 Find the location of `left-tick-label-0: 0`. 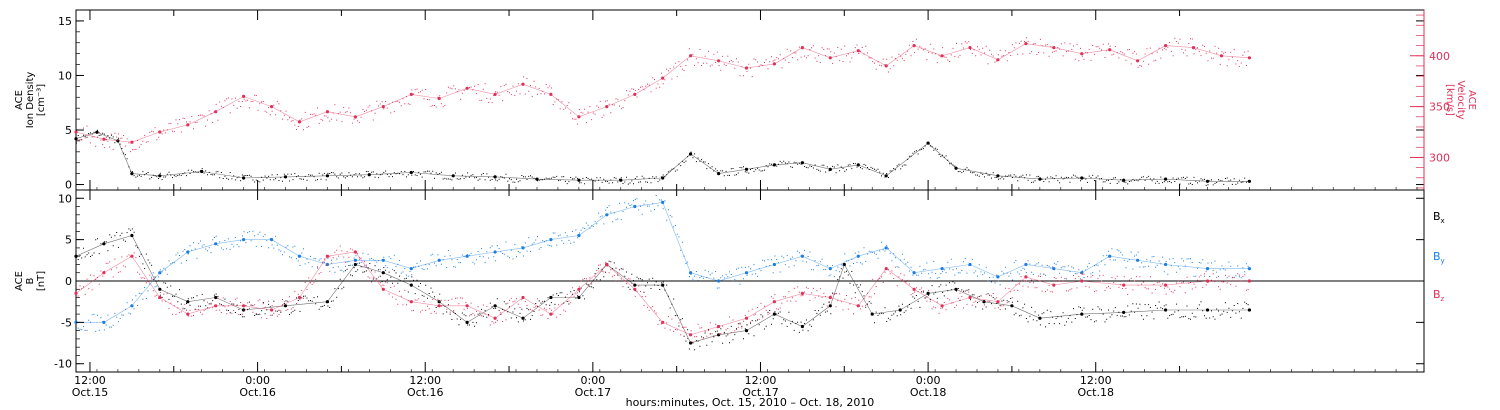

left-tick-label-0: 0 is located at coordinates (68, 185).